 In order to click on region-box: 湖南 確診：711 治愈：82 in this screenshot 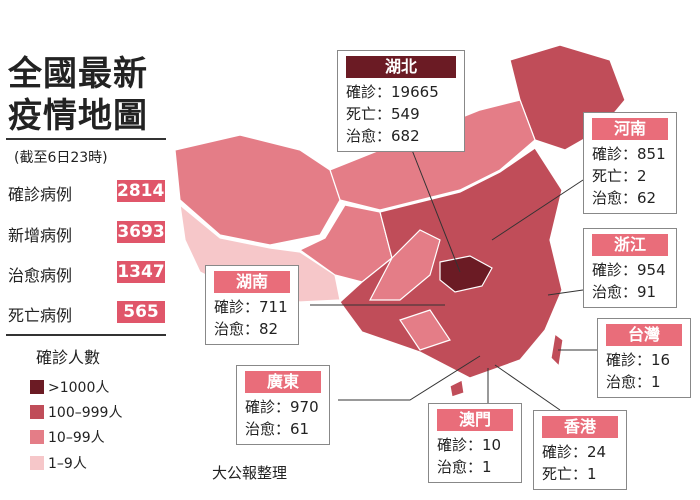, I will do `click(252, 305)`.